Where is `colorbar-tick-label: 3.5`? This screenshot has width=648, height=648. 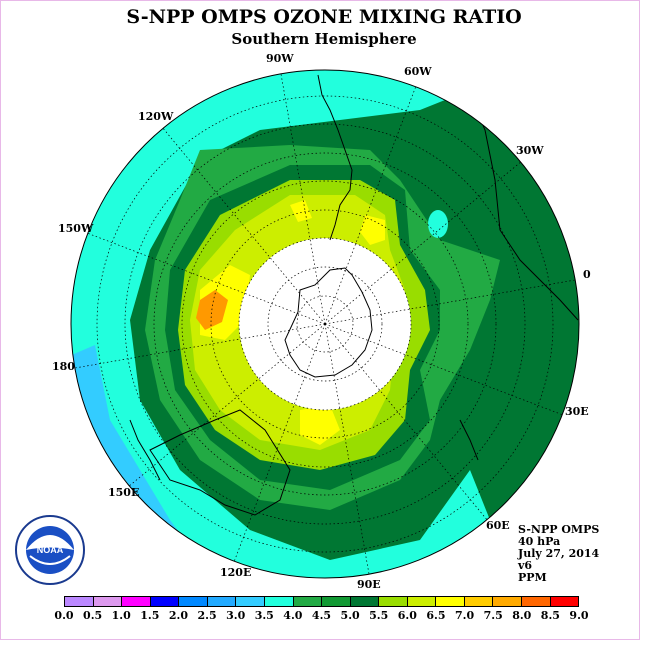 colorbar-tick-label: 3.5 is located at coordinates (264, 615).